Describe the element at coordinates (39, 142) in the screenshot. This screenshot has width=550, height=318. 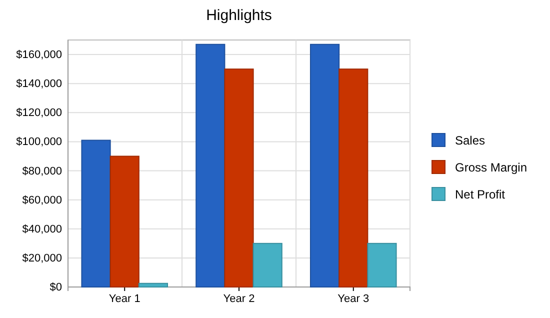
I see `y-tick-label: $100,000` at that location.